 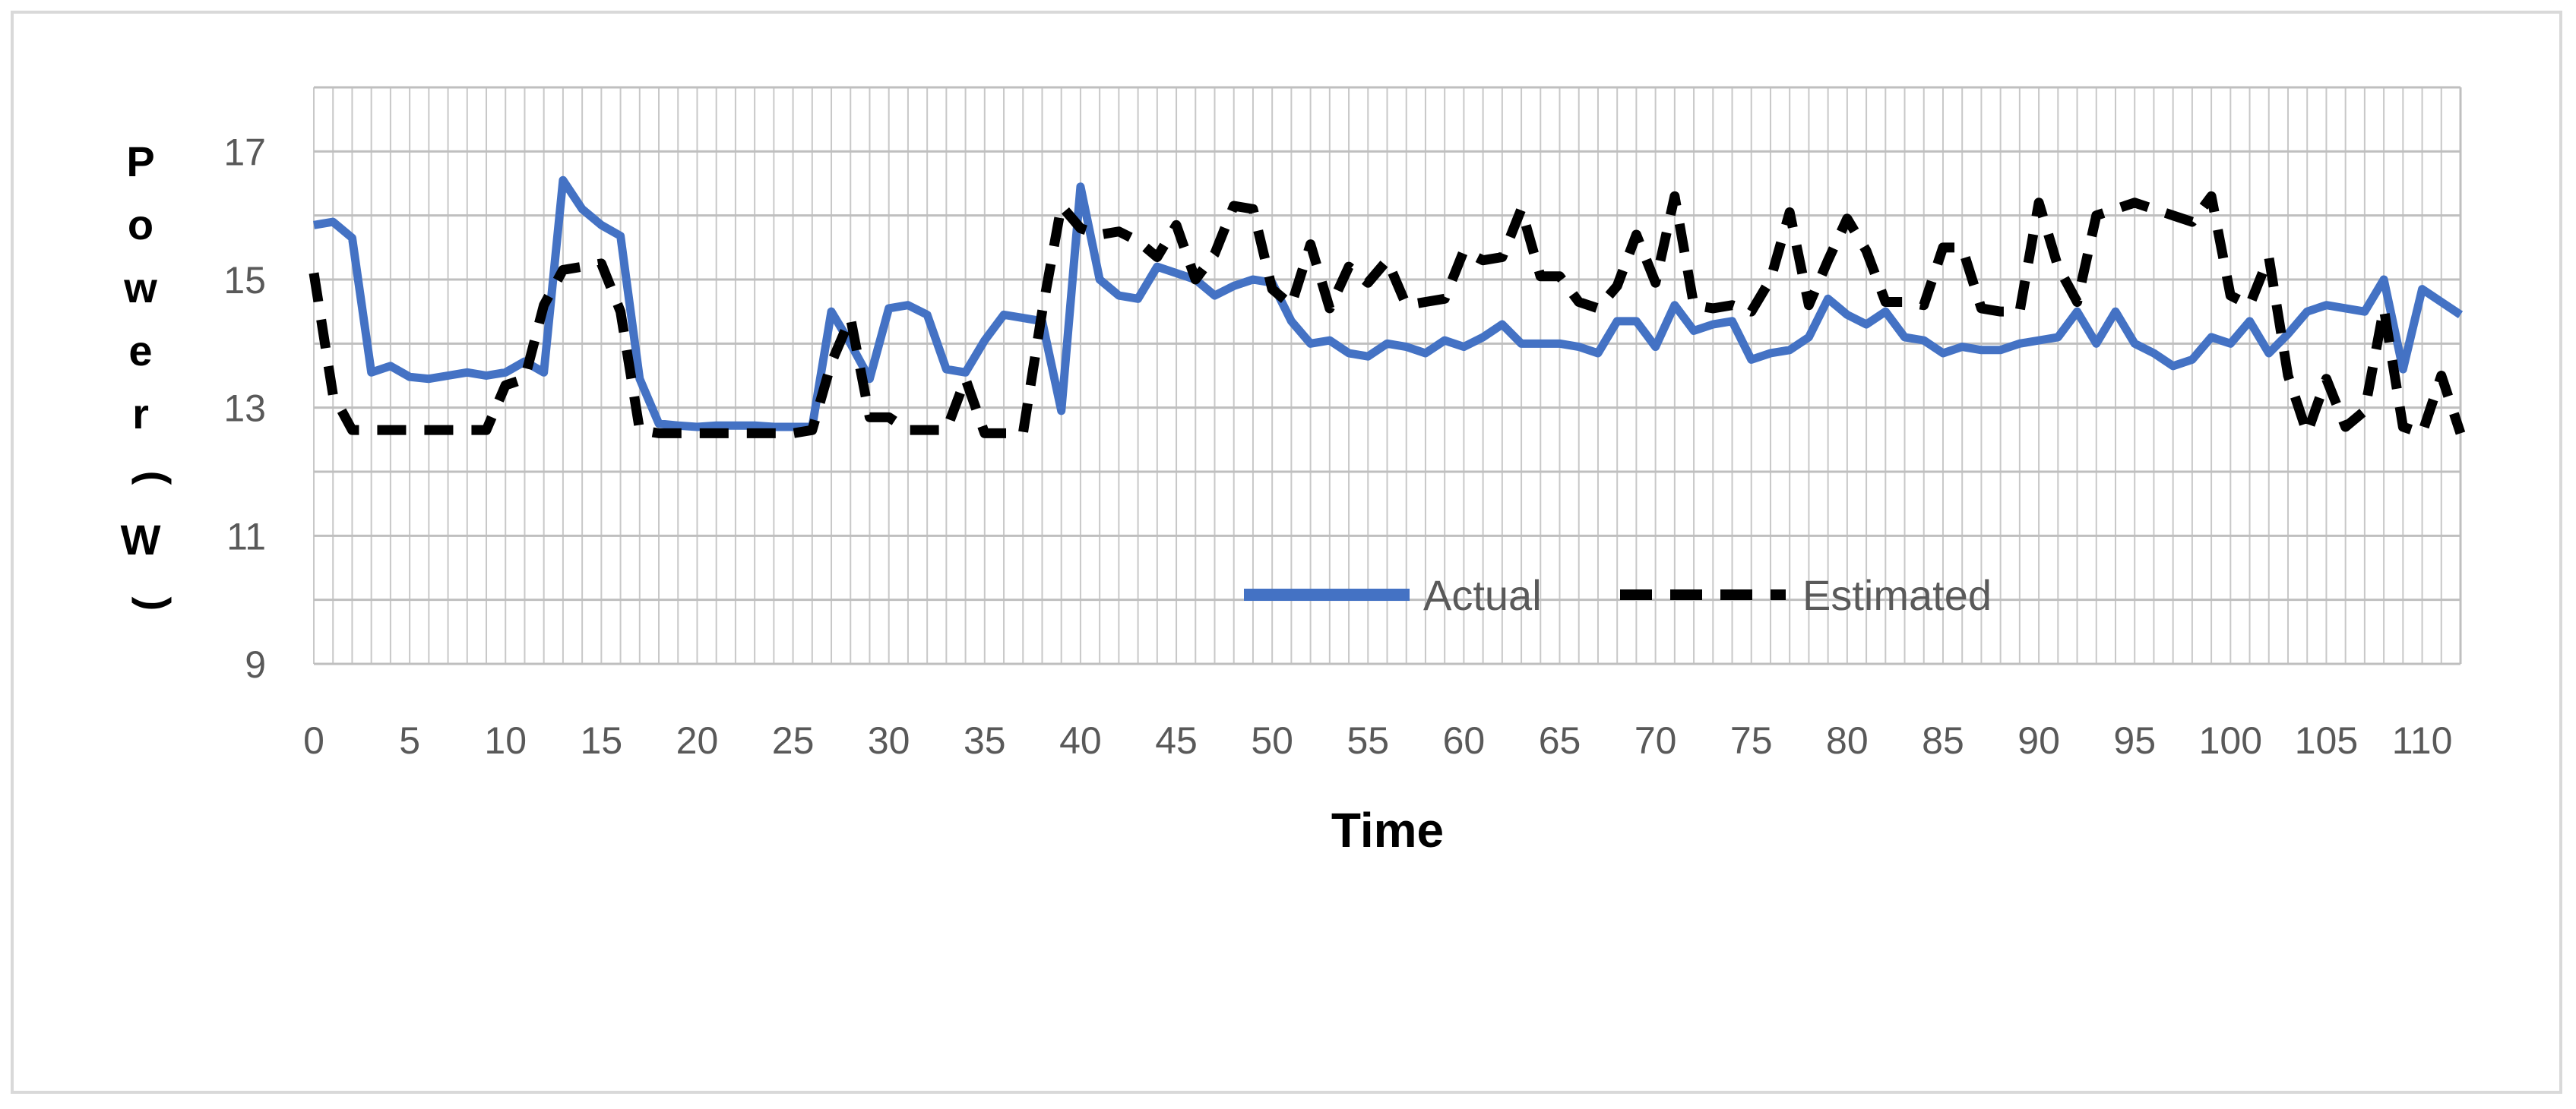 What do you see at coordinates (1080, 740) in the screenshot?
I see `x-tick-label: 40` at bounding box center [1080, 740].